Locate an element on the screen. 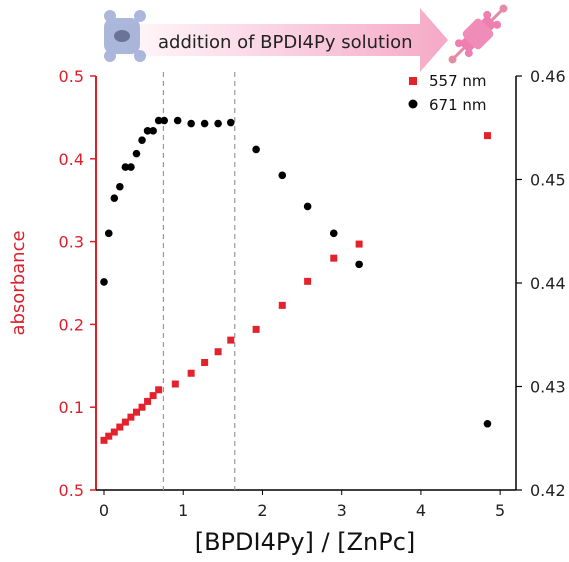  y-right-tick-label-3: 0.45 is located at coordinates (548, 180).